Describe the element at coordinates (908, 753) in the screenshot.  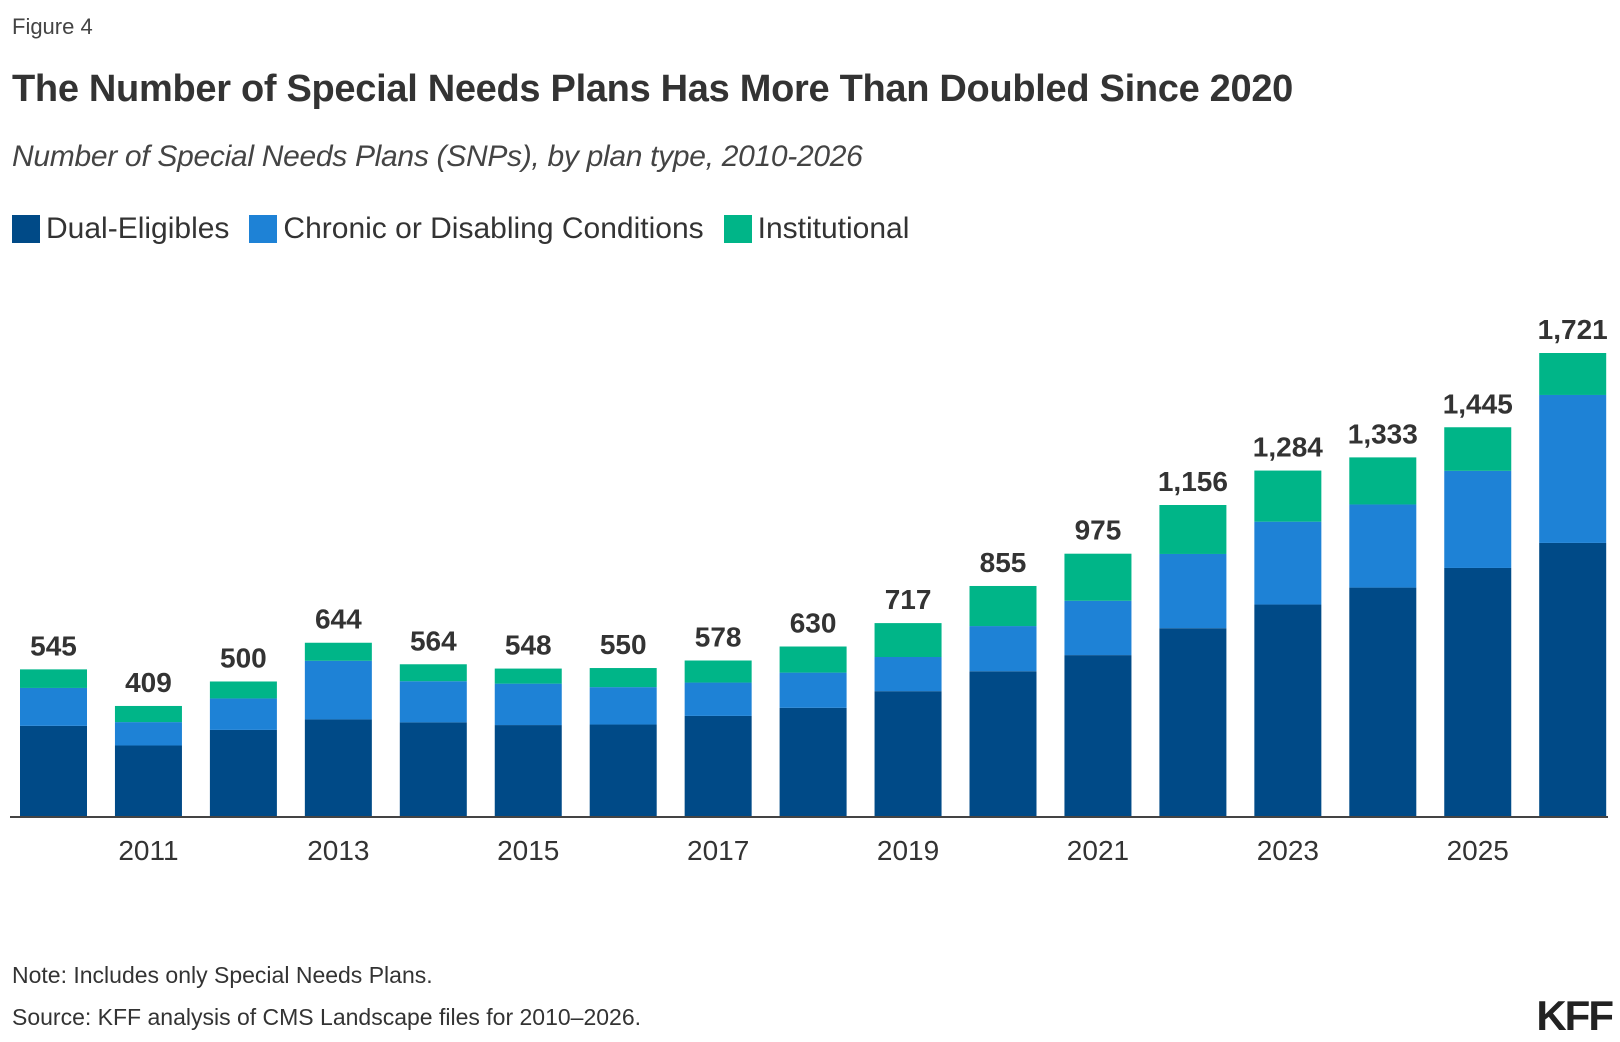
I see `bar-segment-2019-dual-eligibles` at that location.